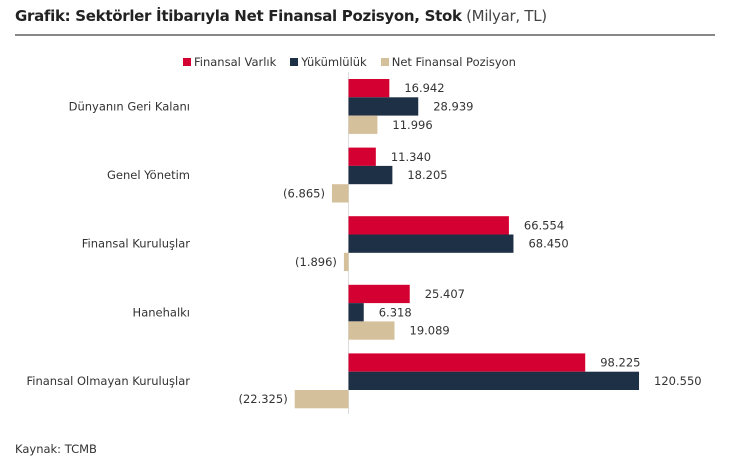 Image resolution: width=750 pixels, height=460 pixels. I want to click on legend-item: Yükümlülük, so click(328, 62).